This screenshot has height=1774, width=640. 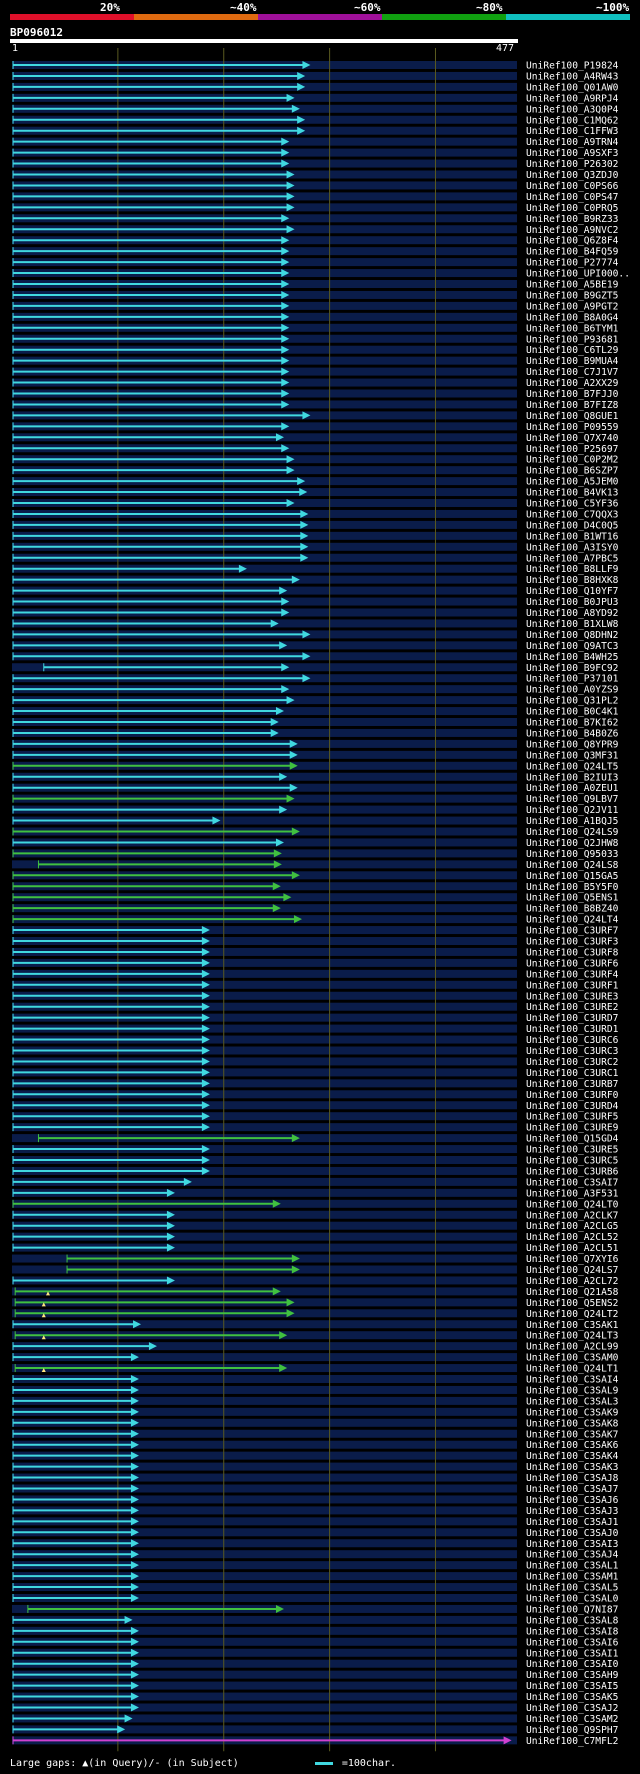 I want to click on hit-label: UniRef100_C7QQX3, so click(x=572, y=514).